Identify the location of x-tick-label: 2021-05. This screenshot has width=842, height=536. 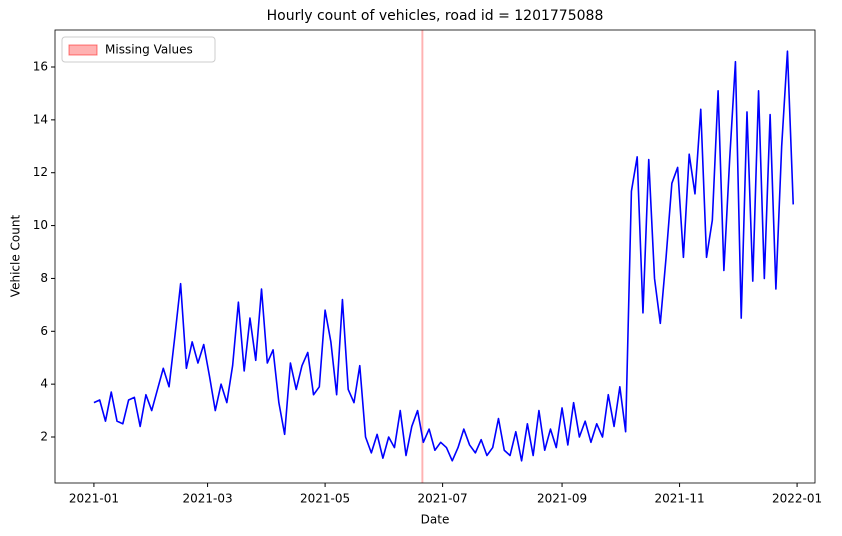
(325, 499).